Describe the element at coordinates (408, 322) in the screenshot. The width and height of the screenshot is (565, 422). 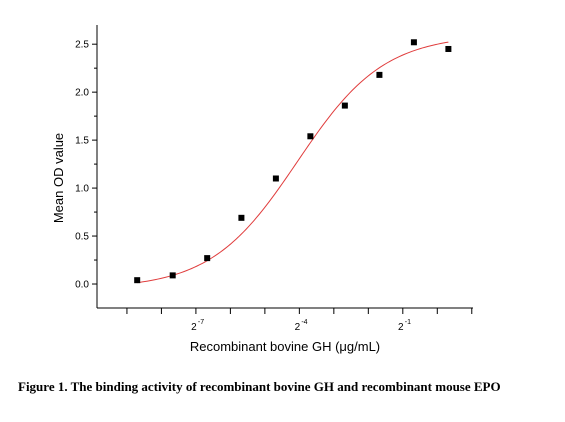
I see `x-tick-exponent: -1` at that location.